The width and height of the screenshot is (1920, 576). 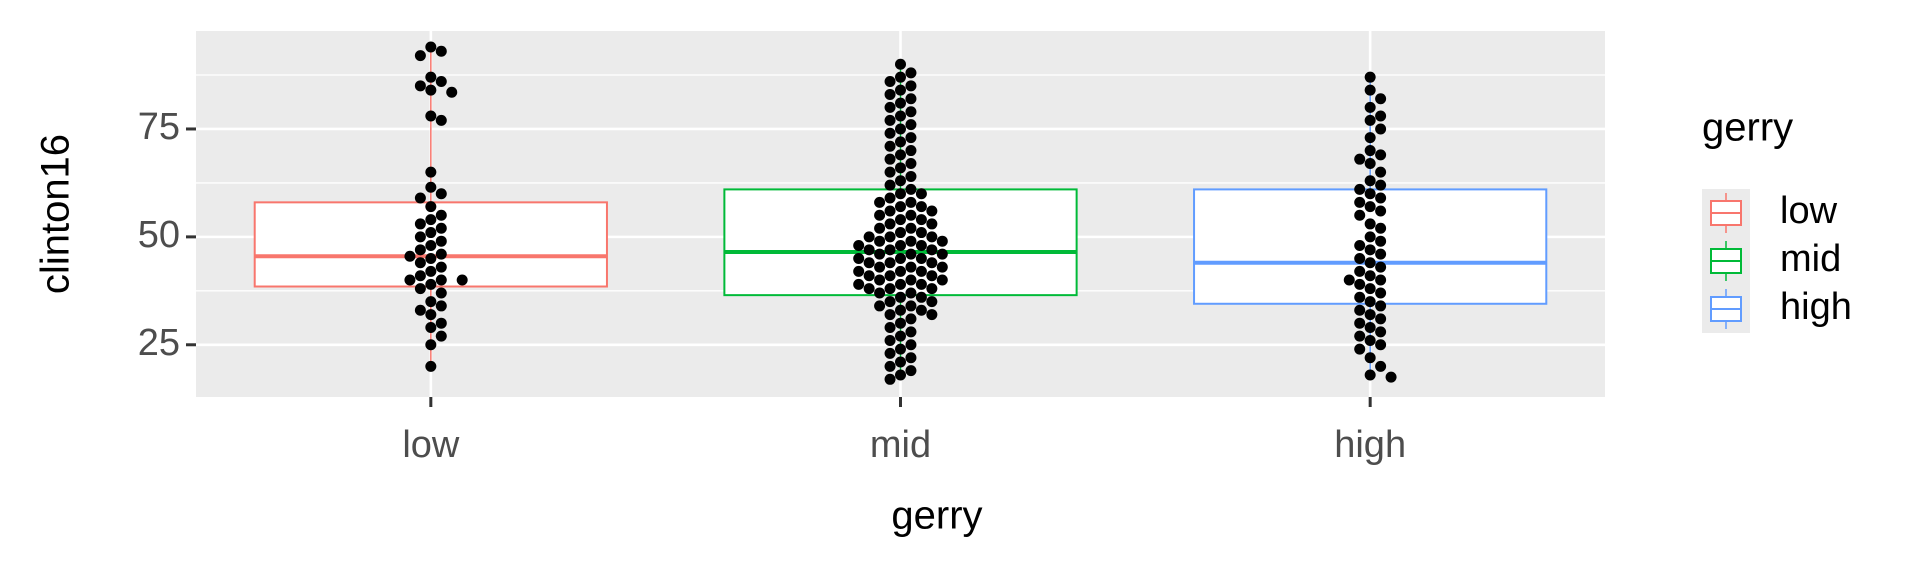 What do you see at coordinates (159, 343) in the screenshot?
I see `y-tick-label: 25` at bounding box center [159, 343].